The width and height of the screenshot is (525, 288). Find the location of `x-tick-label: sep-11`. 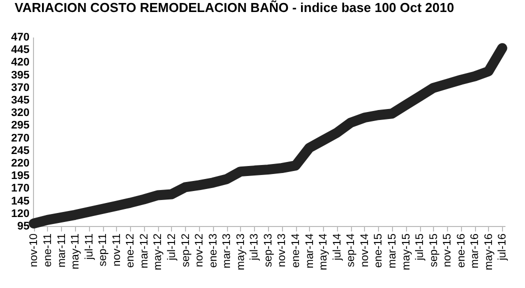

x-tick-label: sep-11 is located at coordinates (103, 250).